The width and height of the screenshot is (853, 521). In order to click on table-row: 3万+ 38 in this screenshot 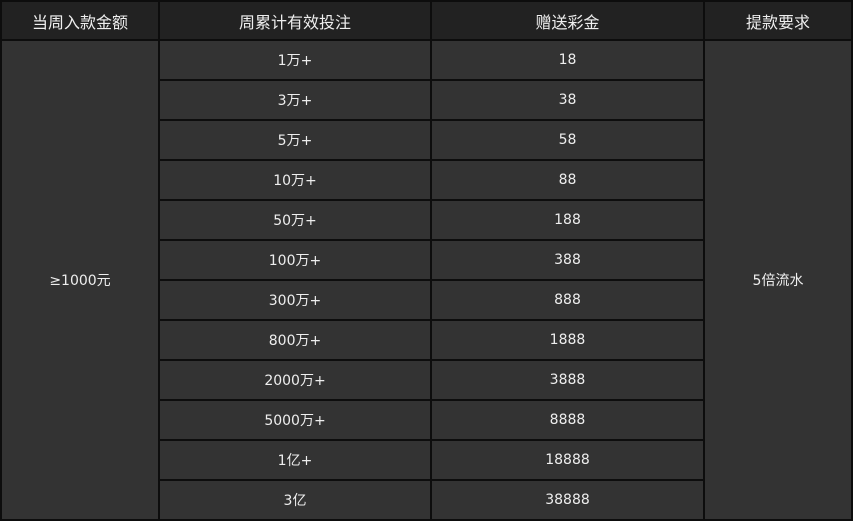, I will do `click(426, 100)`.